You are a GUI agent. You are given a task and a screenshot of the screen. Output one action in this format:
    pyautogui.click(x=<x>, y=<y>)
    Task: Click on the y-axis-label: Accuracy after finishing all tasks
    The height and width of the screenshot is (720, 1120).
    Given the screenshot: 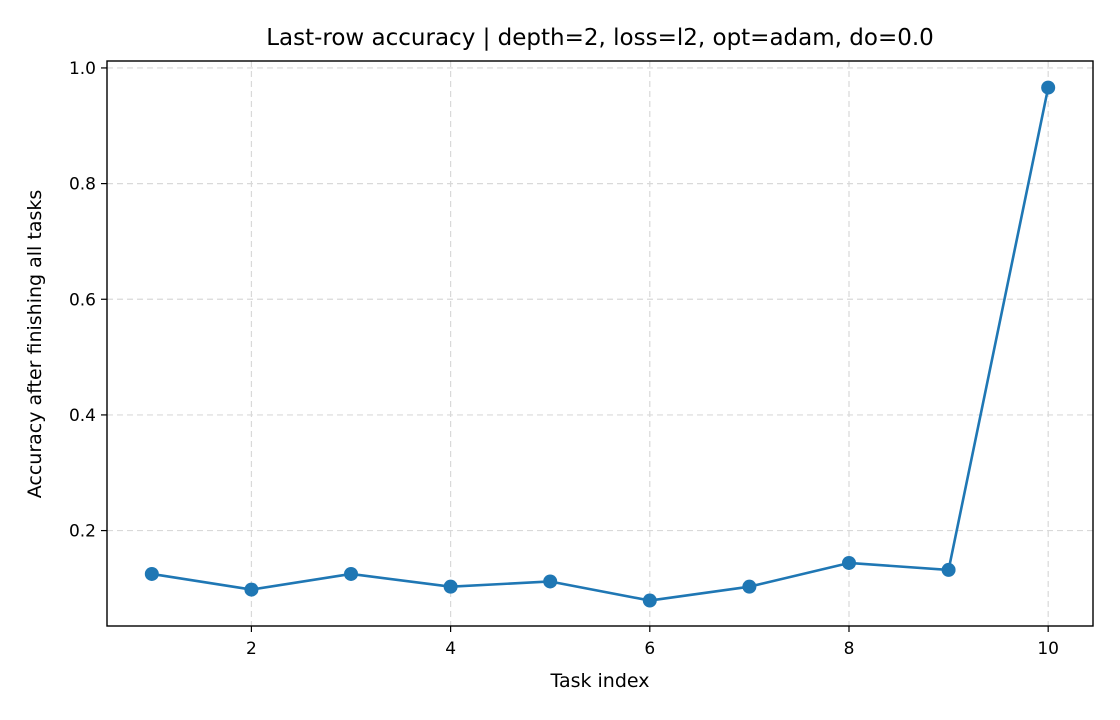 What is the action you would take?
    pyautogui.click(x=35, y=344)
    